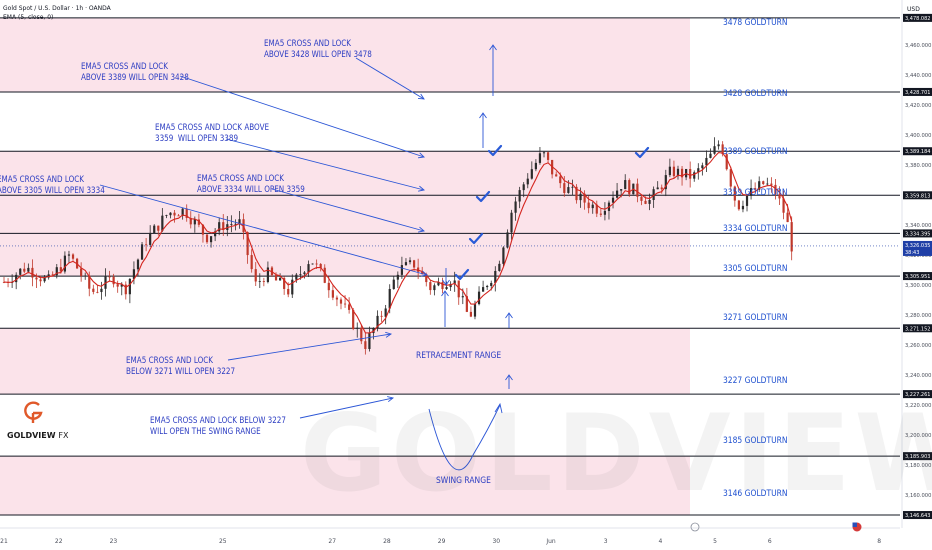  I want to click on level-price-tag-text: 3,271.152, so click(917, 329).